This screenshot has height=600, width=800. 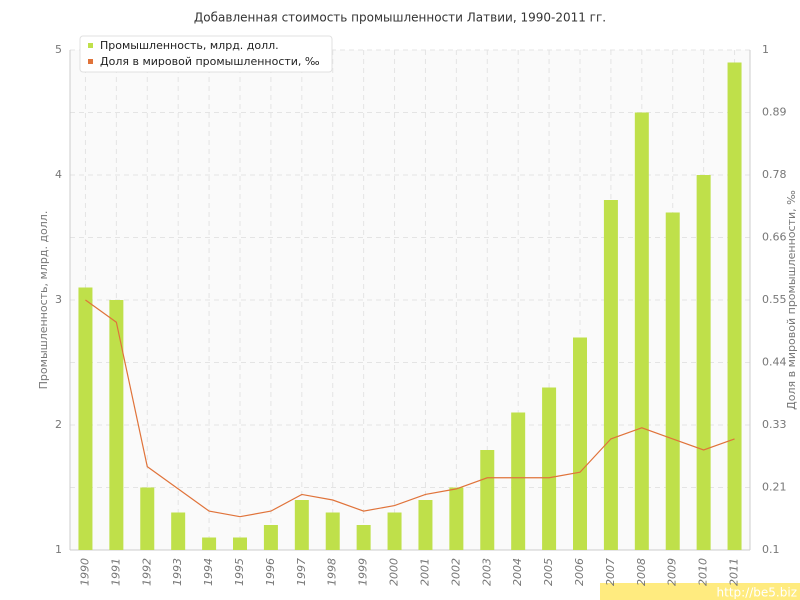 I want to click on x-tick-label: 1993, so click(x=177, y=572).